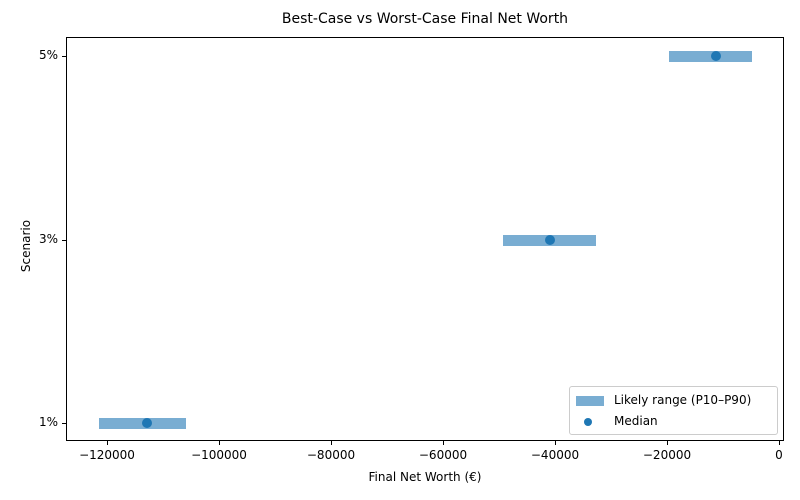 The height and width of the screenshot is (500, 800). What do you see at coordinates (107, 455) in the screenshot?
I see `x-tick-label: −120000` at bounding box center [107, 455].